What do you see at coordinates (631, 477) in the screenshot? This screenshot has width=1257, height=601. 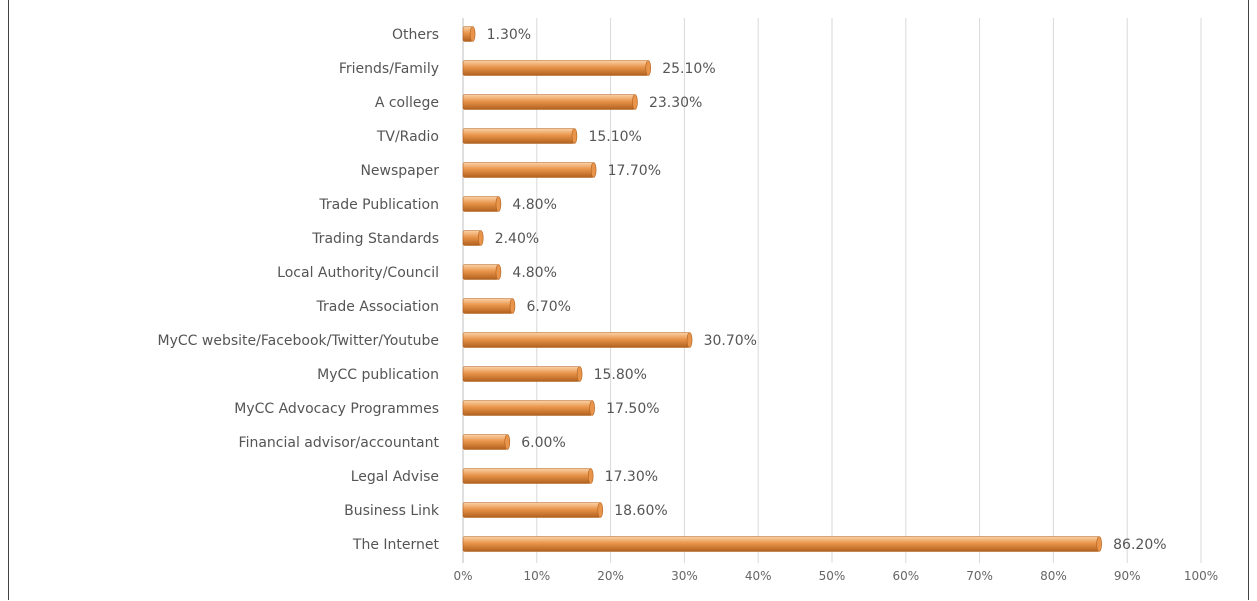 I see `value-label: 17.30%` at bounding box center [631, 477].